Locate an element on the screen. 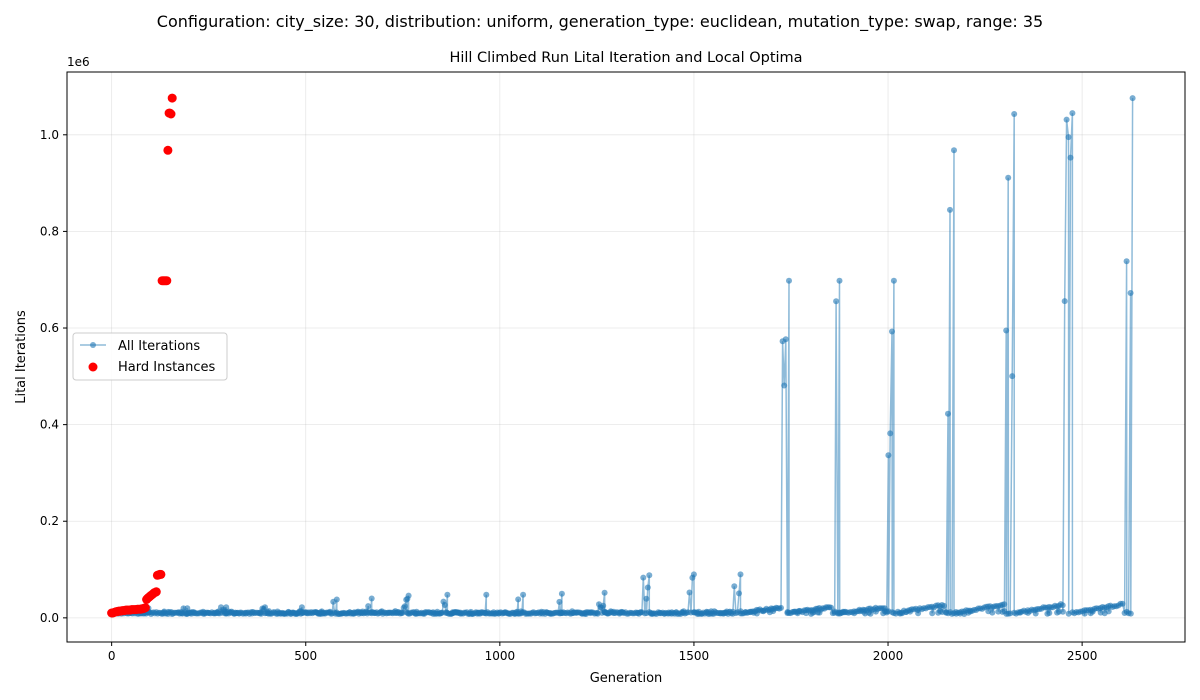 This screenshot has width=1200, height=700. y-axis-label: Lital Iterations is located at coordinates (21, 357).